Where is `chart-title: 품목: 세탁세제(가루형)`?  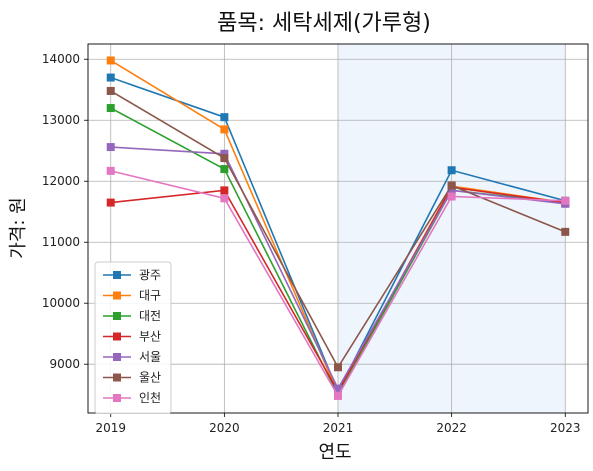 chart-title: 품목: 세탁세제(가루형) is located at coordinates (324, 23).